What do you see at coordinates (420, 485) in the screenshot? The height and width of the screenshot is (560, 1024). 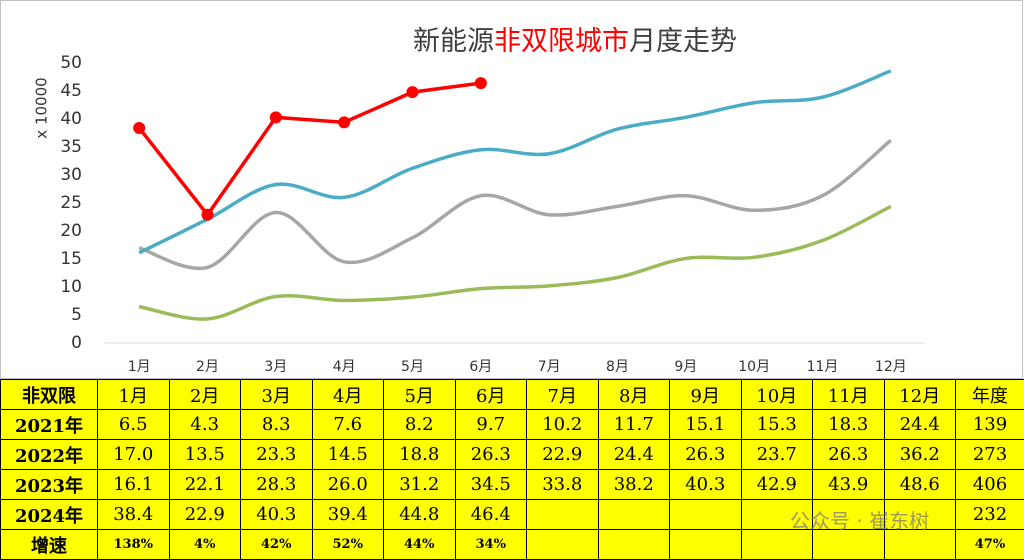 I see `table-cell: 31.2` at bounding box center [420, 485].